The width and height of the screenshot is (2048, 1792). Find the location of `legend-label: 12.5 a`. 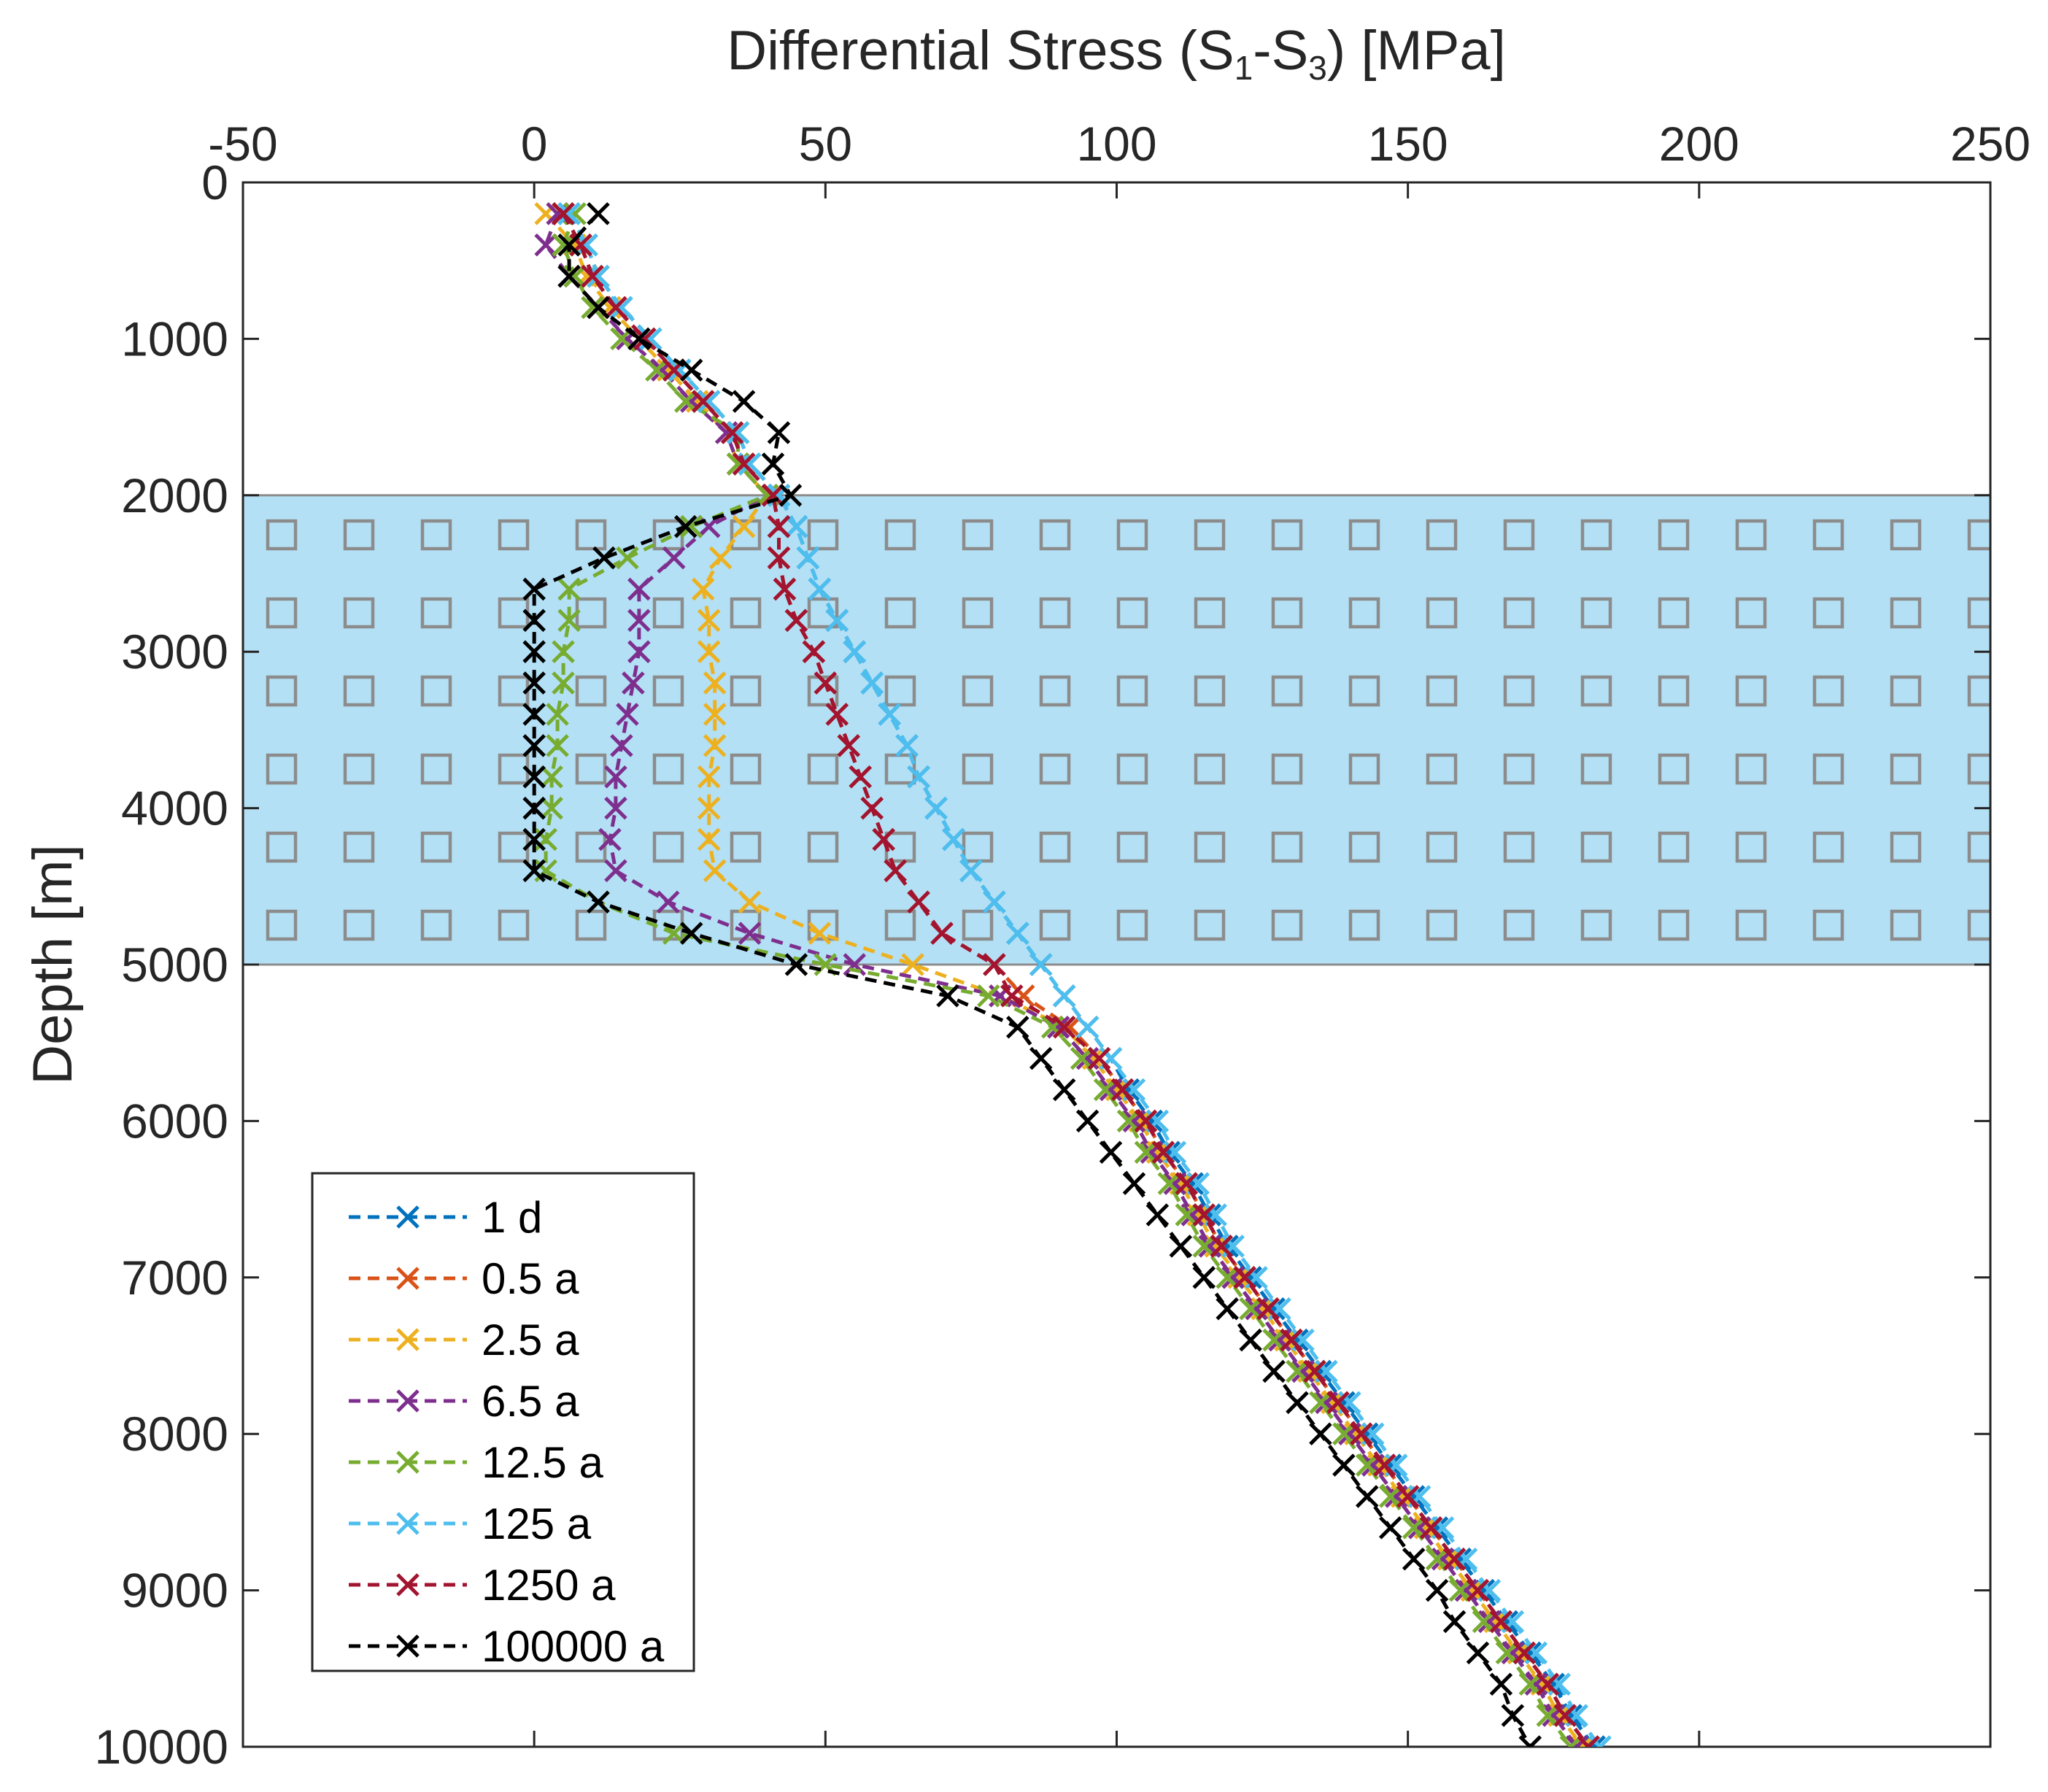

legend-label: 12.5 a is located at coordinates (542, 1462).